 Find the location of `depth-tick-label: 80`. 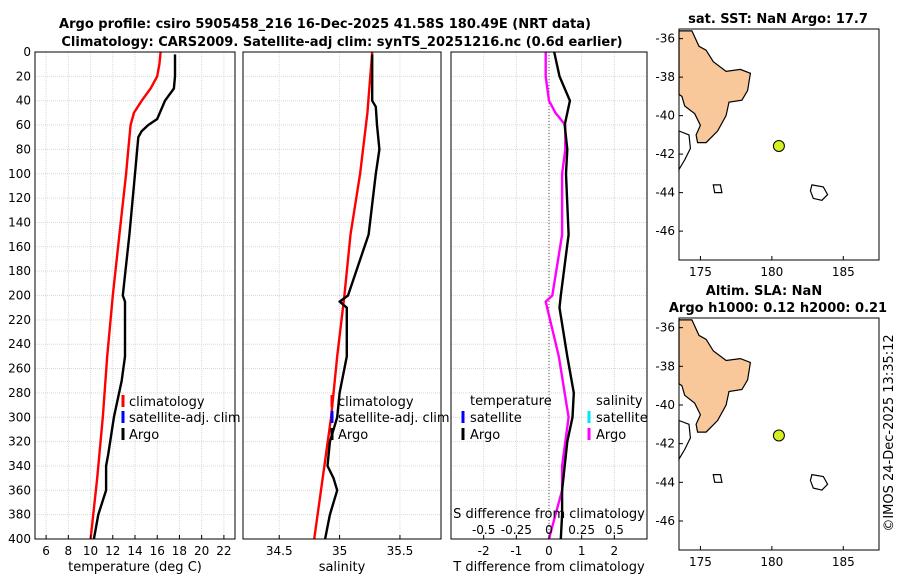

depth-tick-label: 80 is located at coordinates (23, 149).